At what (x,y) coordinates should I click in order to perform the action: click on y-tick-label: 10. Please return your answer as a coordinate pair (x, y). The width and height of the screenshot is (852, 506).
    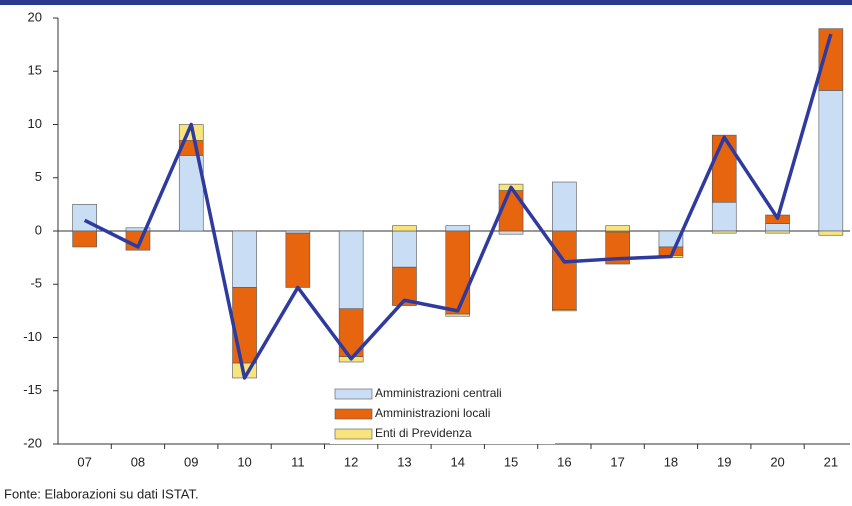
    Looking at the image, I should click on (35, 123).